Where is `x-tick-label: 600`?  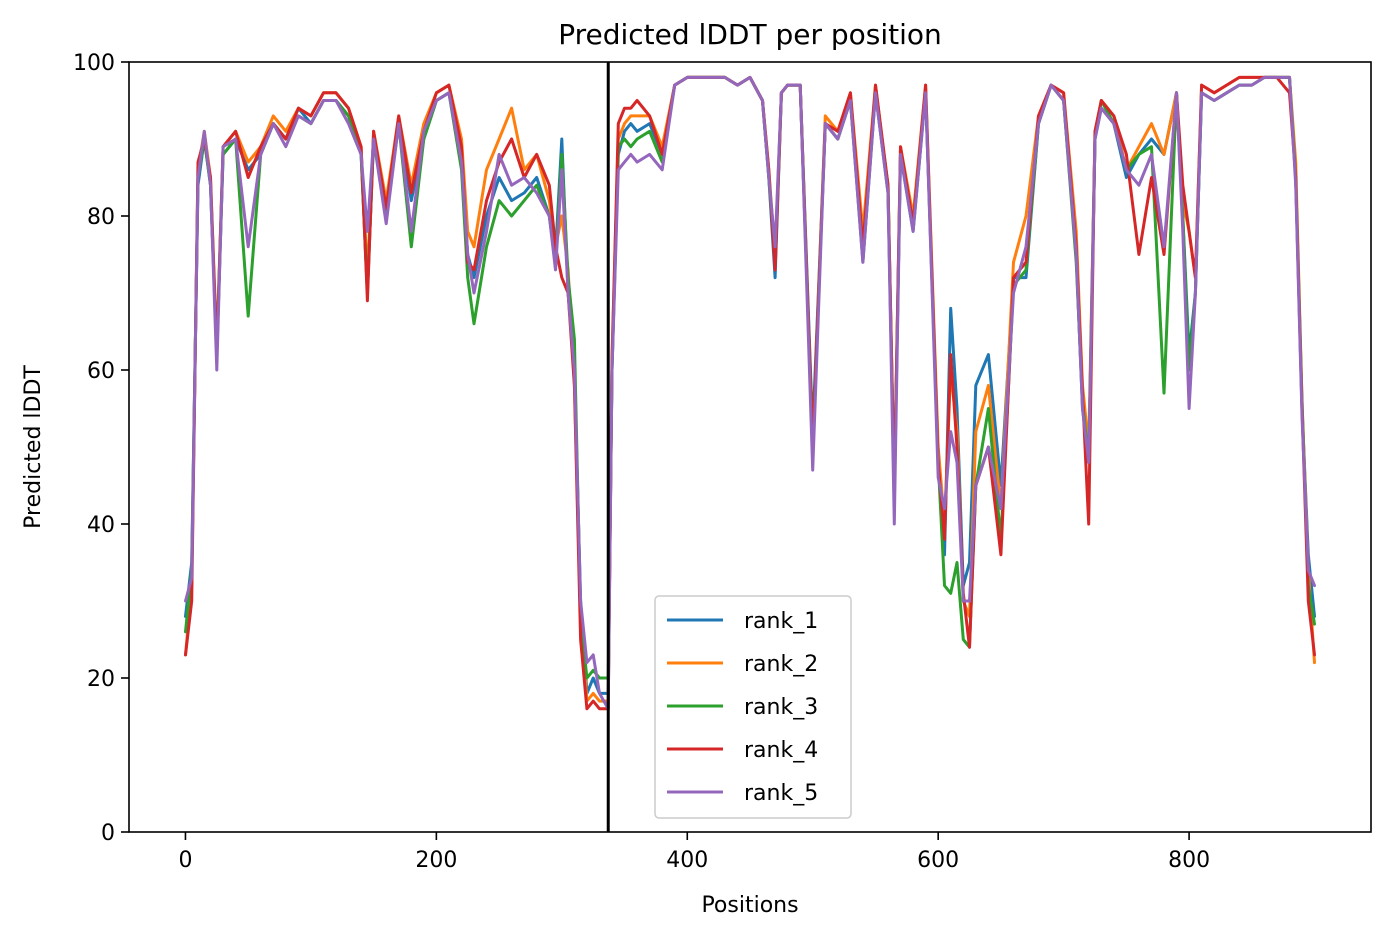 x-tick-label: 600 is located at coordinates (938, 860).